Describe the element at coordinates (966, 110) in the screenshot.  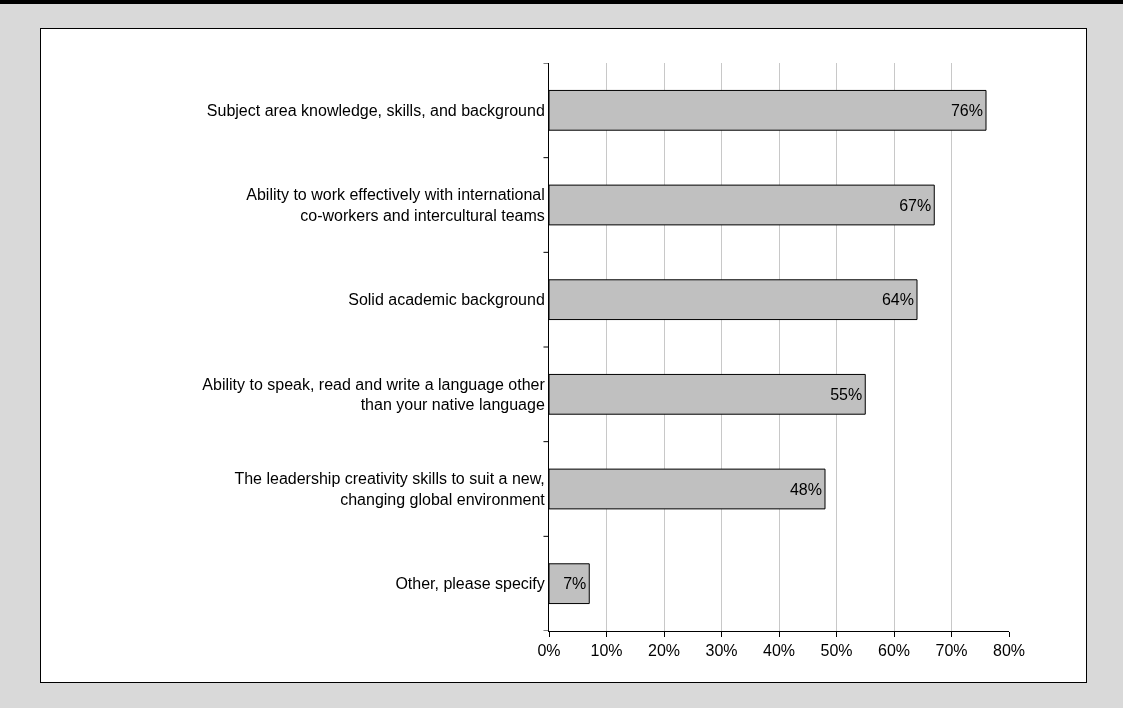
I see `data-label: 76%` at that location.